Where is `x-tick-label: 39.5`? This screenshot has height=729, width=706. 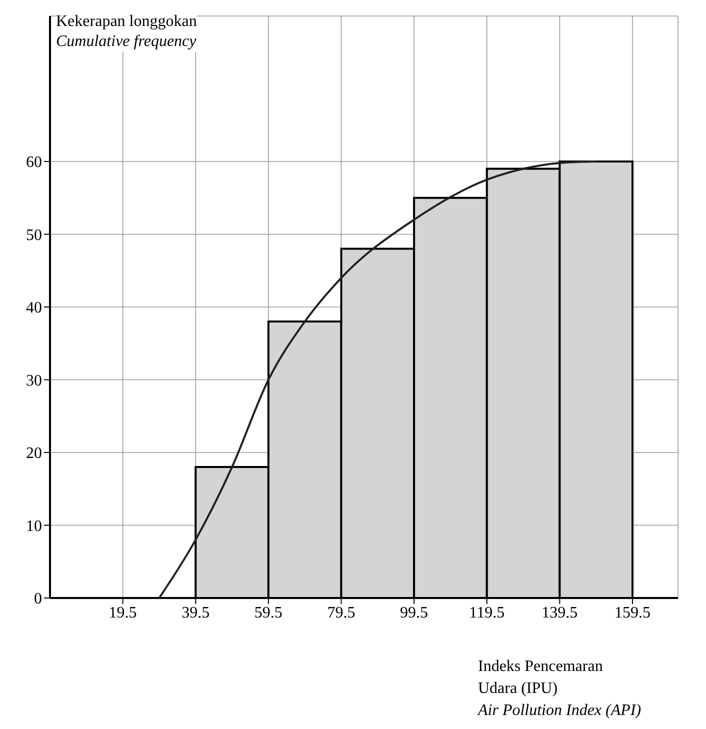 x-tick-label: 39.5 is located at coordinates (196, 613).